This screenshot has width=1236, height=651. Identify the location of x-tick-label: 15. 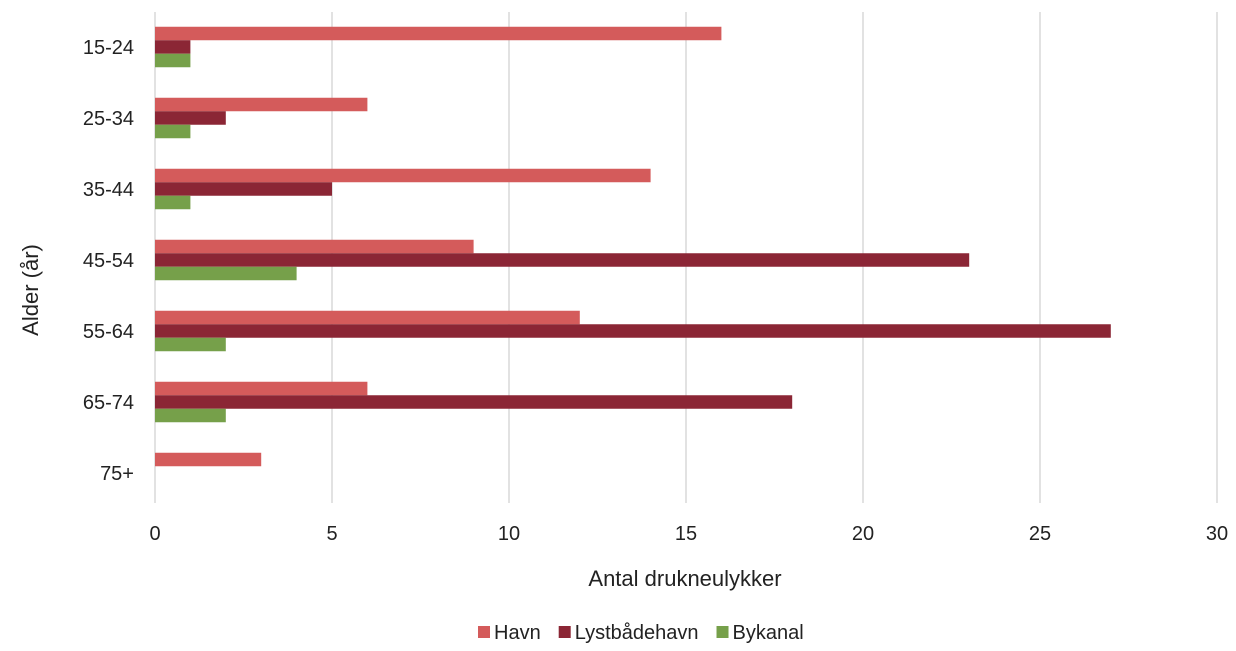
(686, 534).